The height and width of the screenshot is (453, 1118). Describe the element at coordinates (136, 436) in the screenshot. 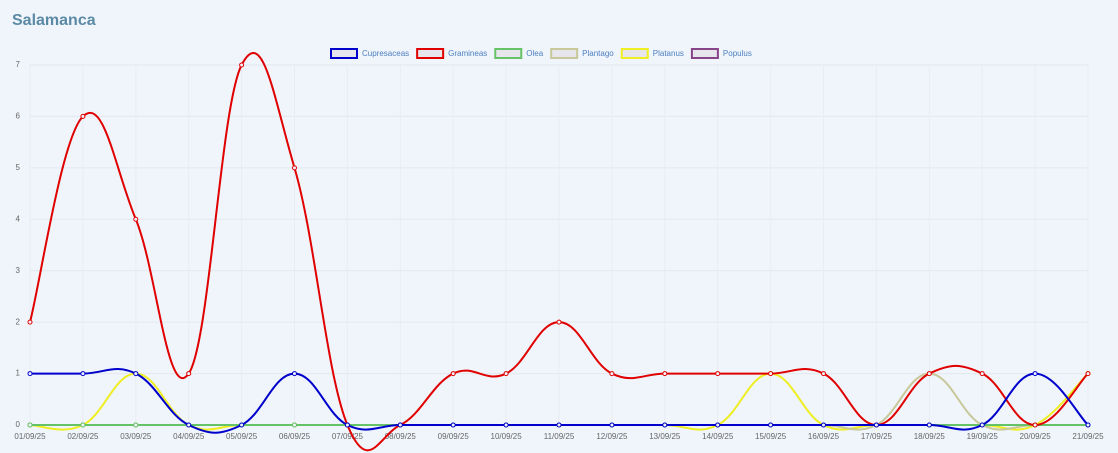

I see `x-tick-label: 03/09/25` at that location.